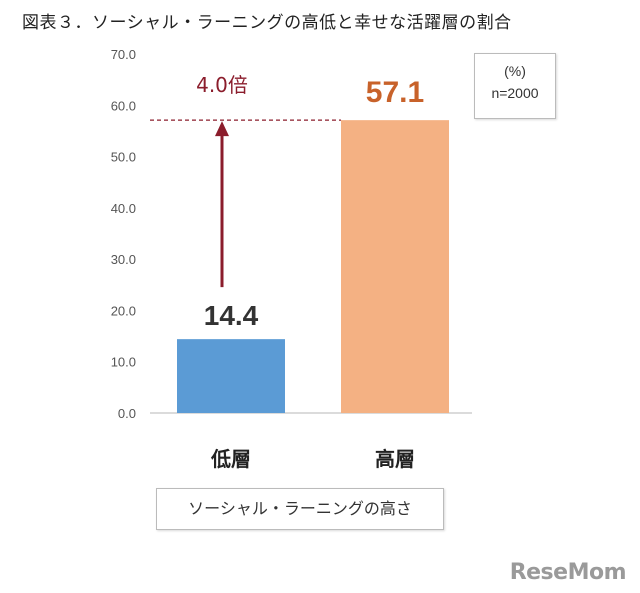 The image size is (640, 593). Describe the element at coordinates (395, 92) in the screenshot. I see `bar-value-label: 57.1` at that location.